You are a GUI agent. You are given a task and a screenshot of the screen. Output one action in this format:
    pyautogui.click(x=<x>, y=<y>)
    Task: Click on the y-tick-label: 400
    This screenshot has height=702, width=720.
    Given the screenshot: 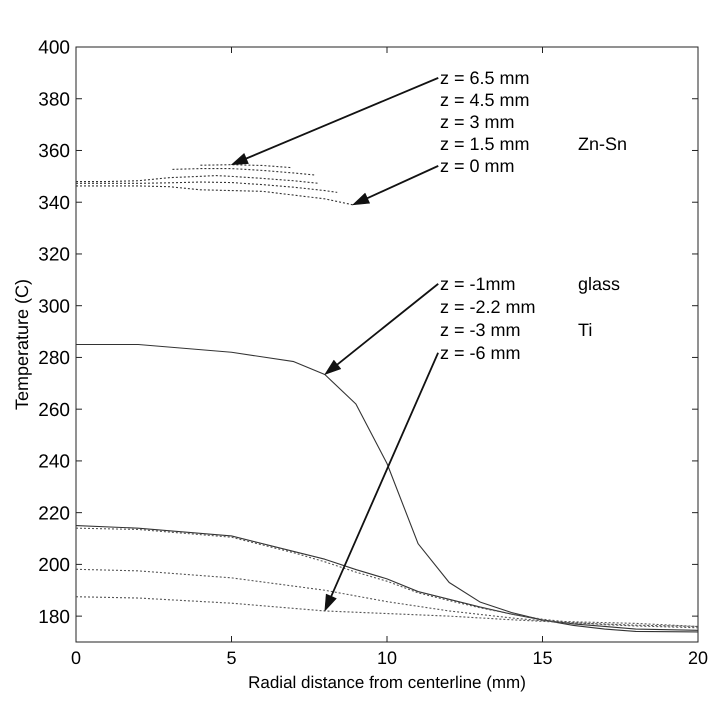 What is the action you would take?
    pyautogui.click(x=54, y=48)
    